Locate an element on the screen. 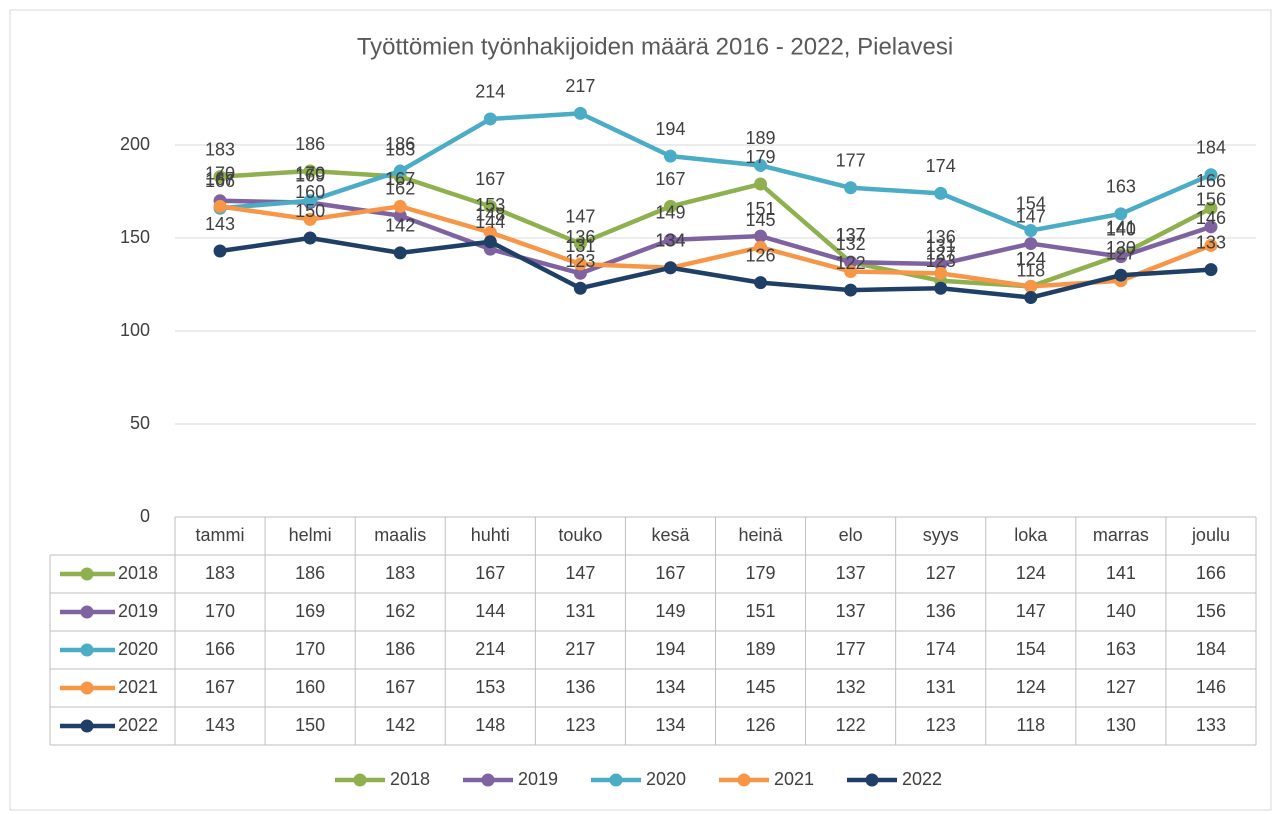 This screenshot has width=1282, height=814. y-tick-label: 200 is located at coordinates (135, 144).